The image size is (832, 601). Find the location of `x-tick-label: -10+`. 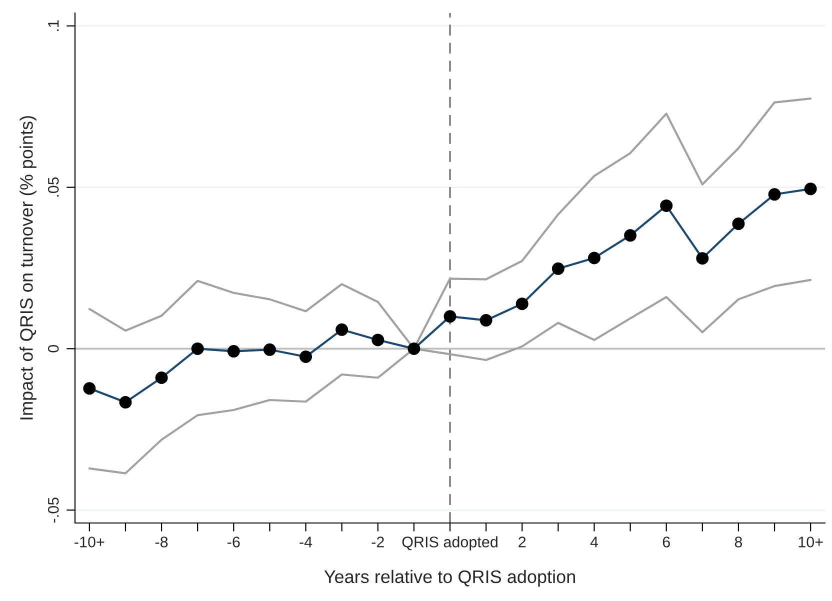

x-tick-label: -10+ is located at coordinates (89, 542).